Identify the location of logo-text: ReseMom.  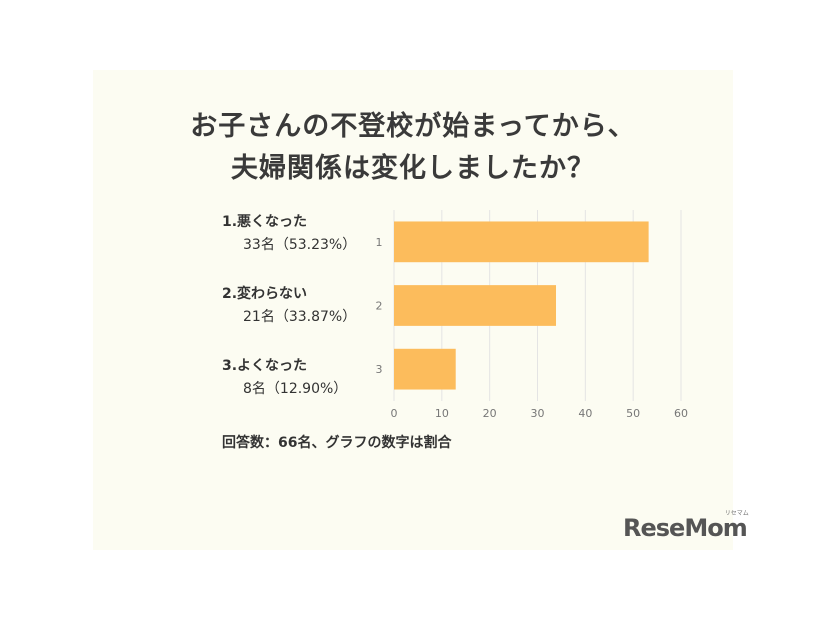
(685, 528).